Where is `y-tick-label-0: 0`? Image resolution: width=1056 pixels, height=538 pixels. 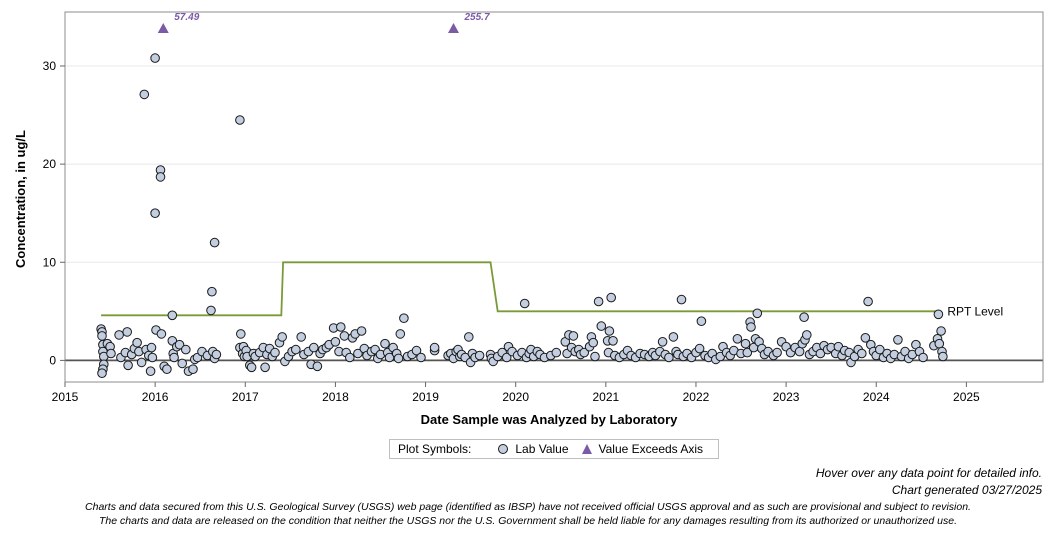 y-tick-label-0: 0 is located at coordinates (52, 360).